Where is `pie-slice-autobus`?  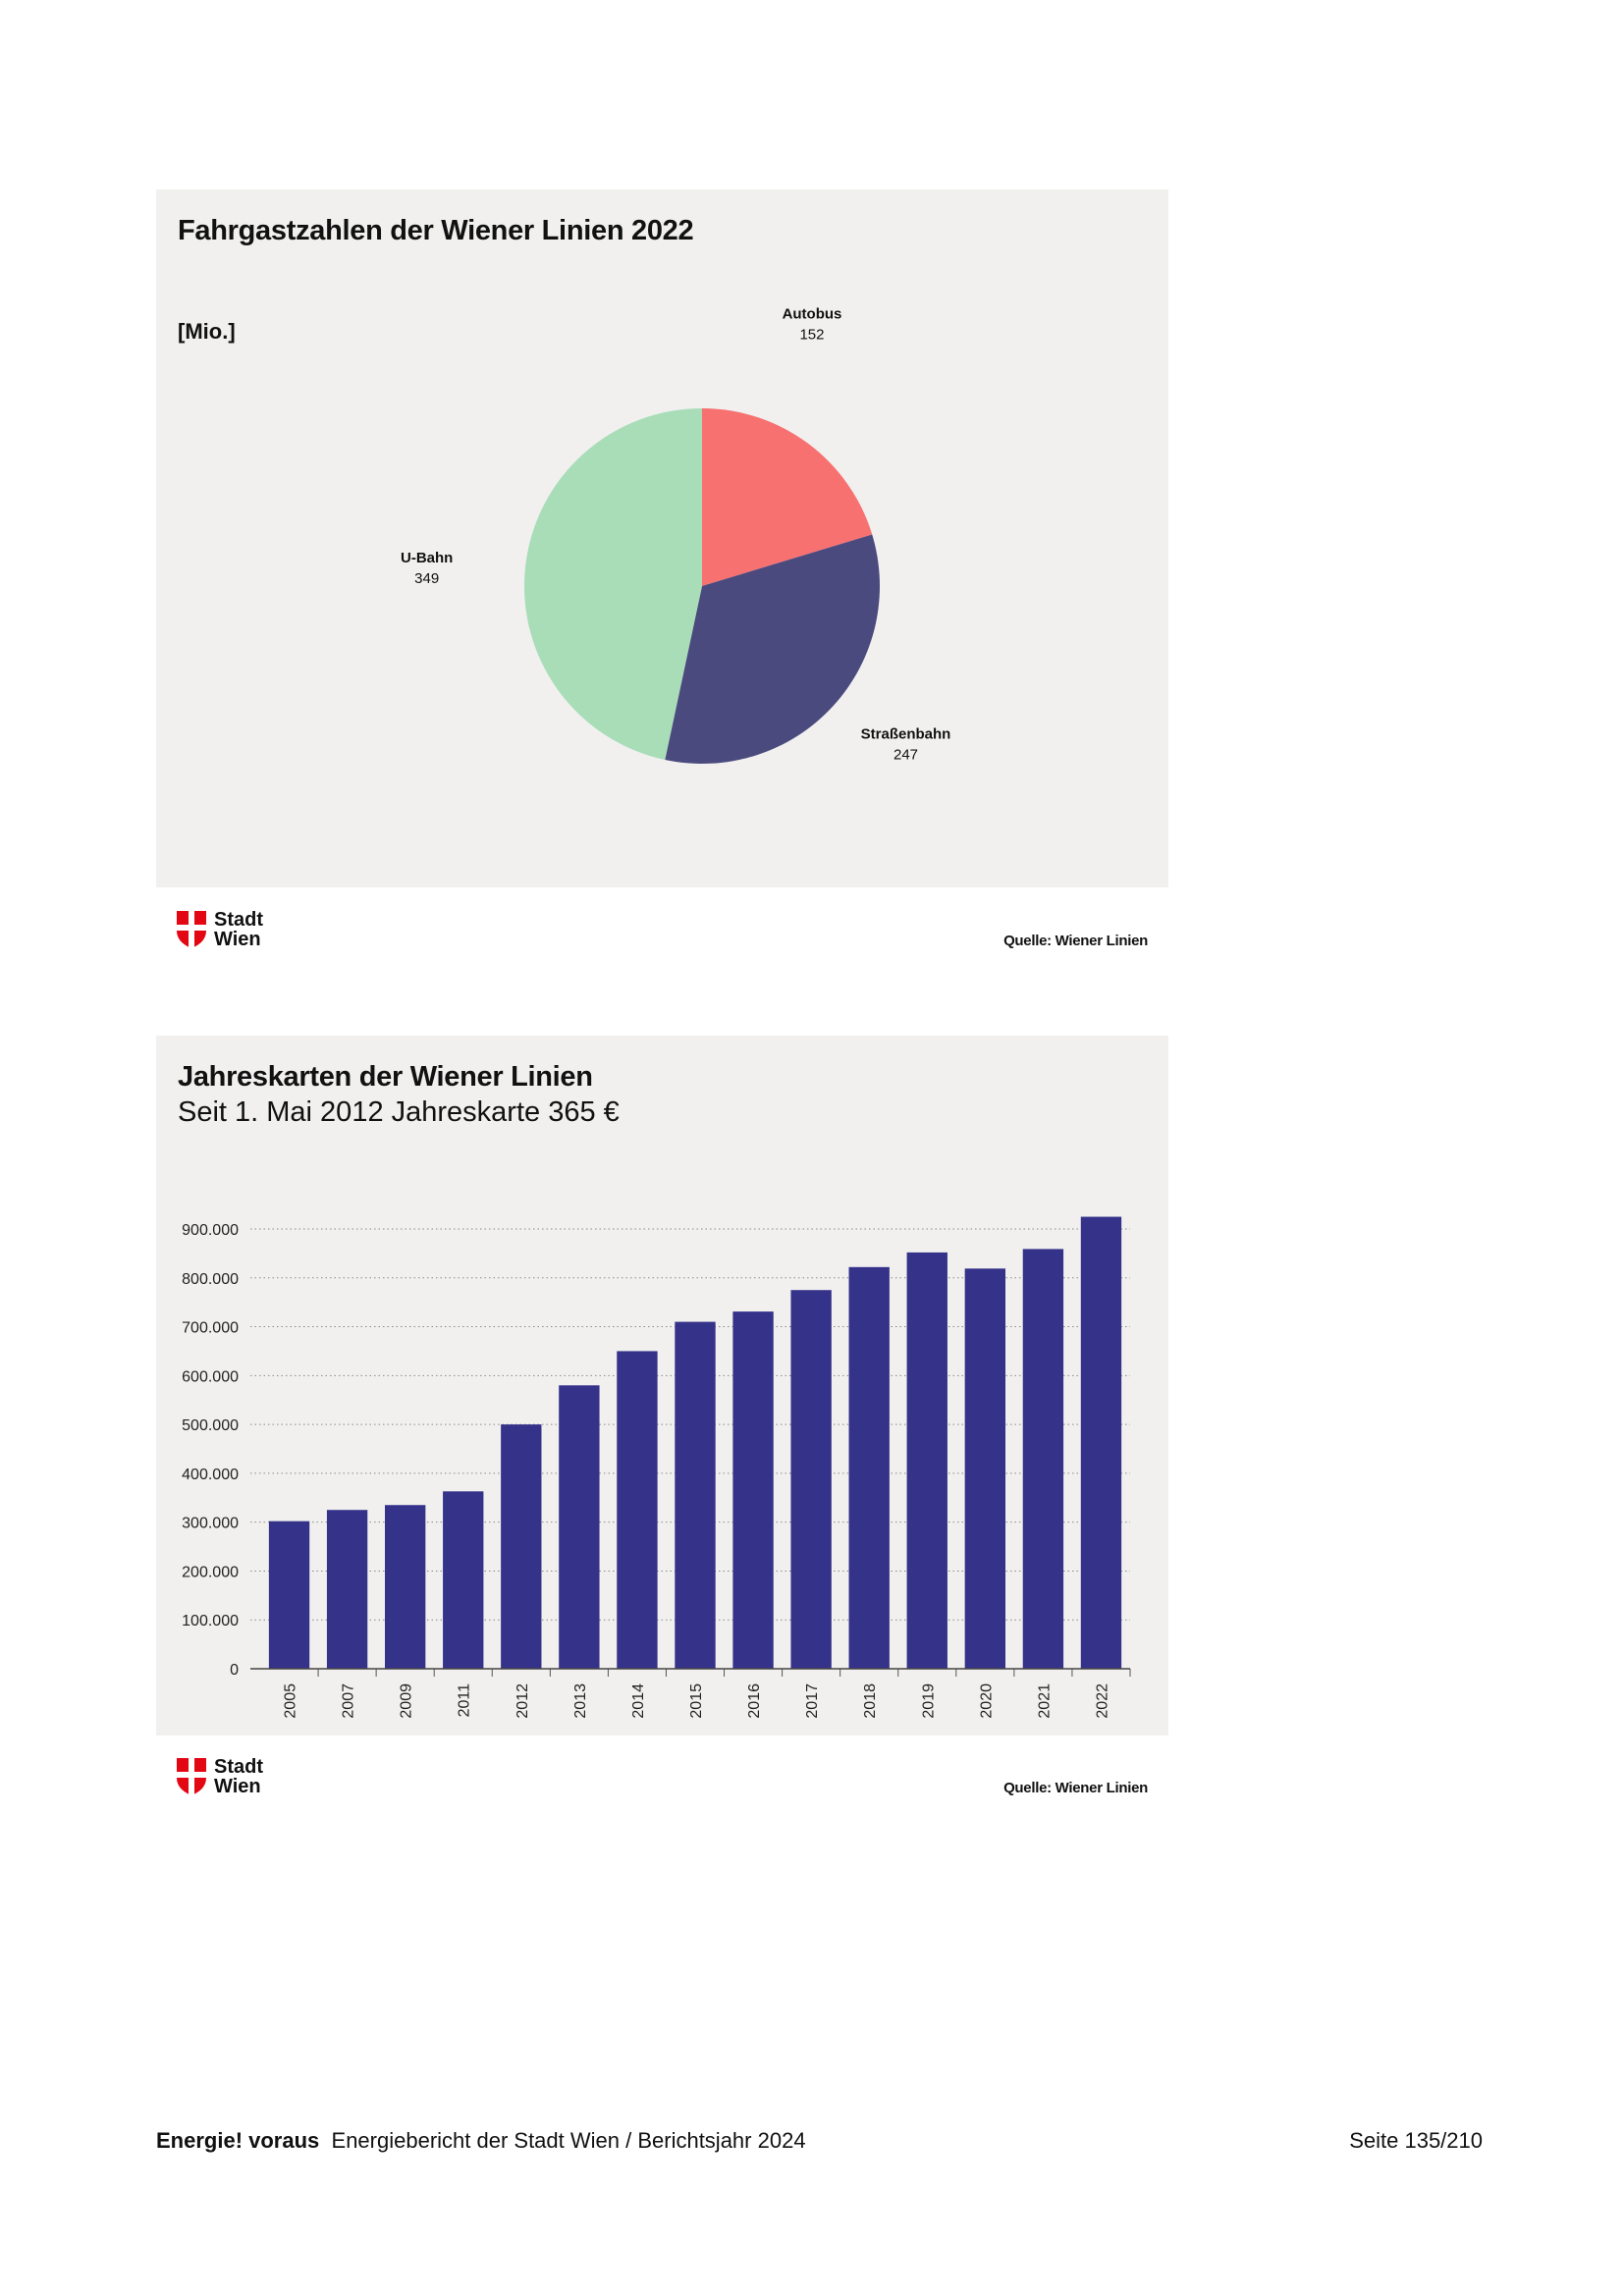
pie-slice-autobus is located at coordinates (787, 497).